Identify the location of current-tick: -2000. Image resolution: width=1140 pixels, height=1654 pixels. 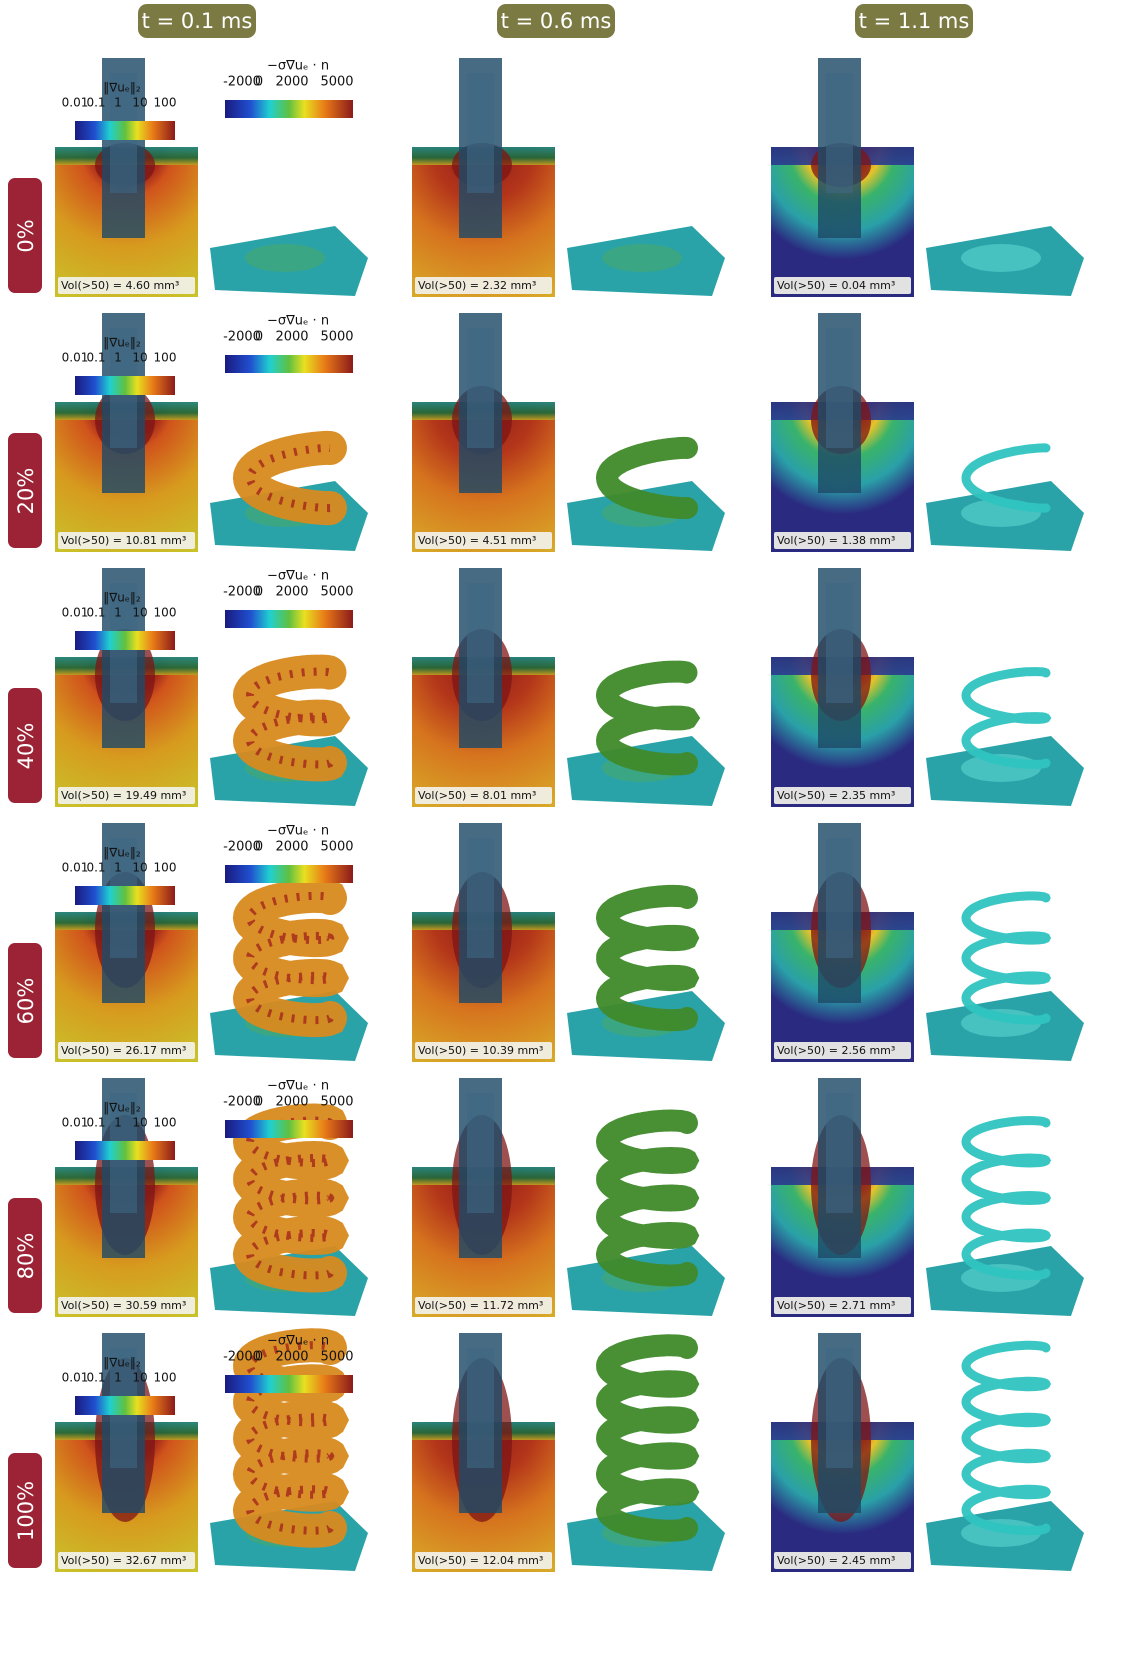
(242, 592).